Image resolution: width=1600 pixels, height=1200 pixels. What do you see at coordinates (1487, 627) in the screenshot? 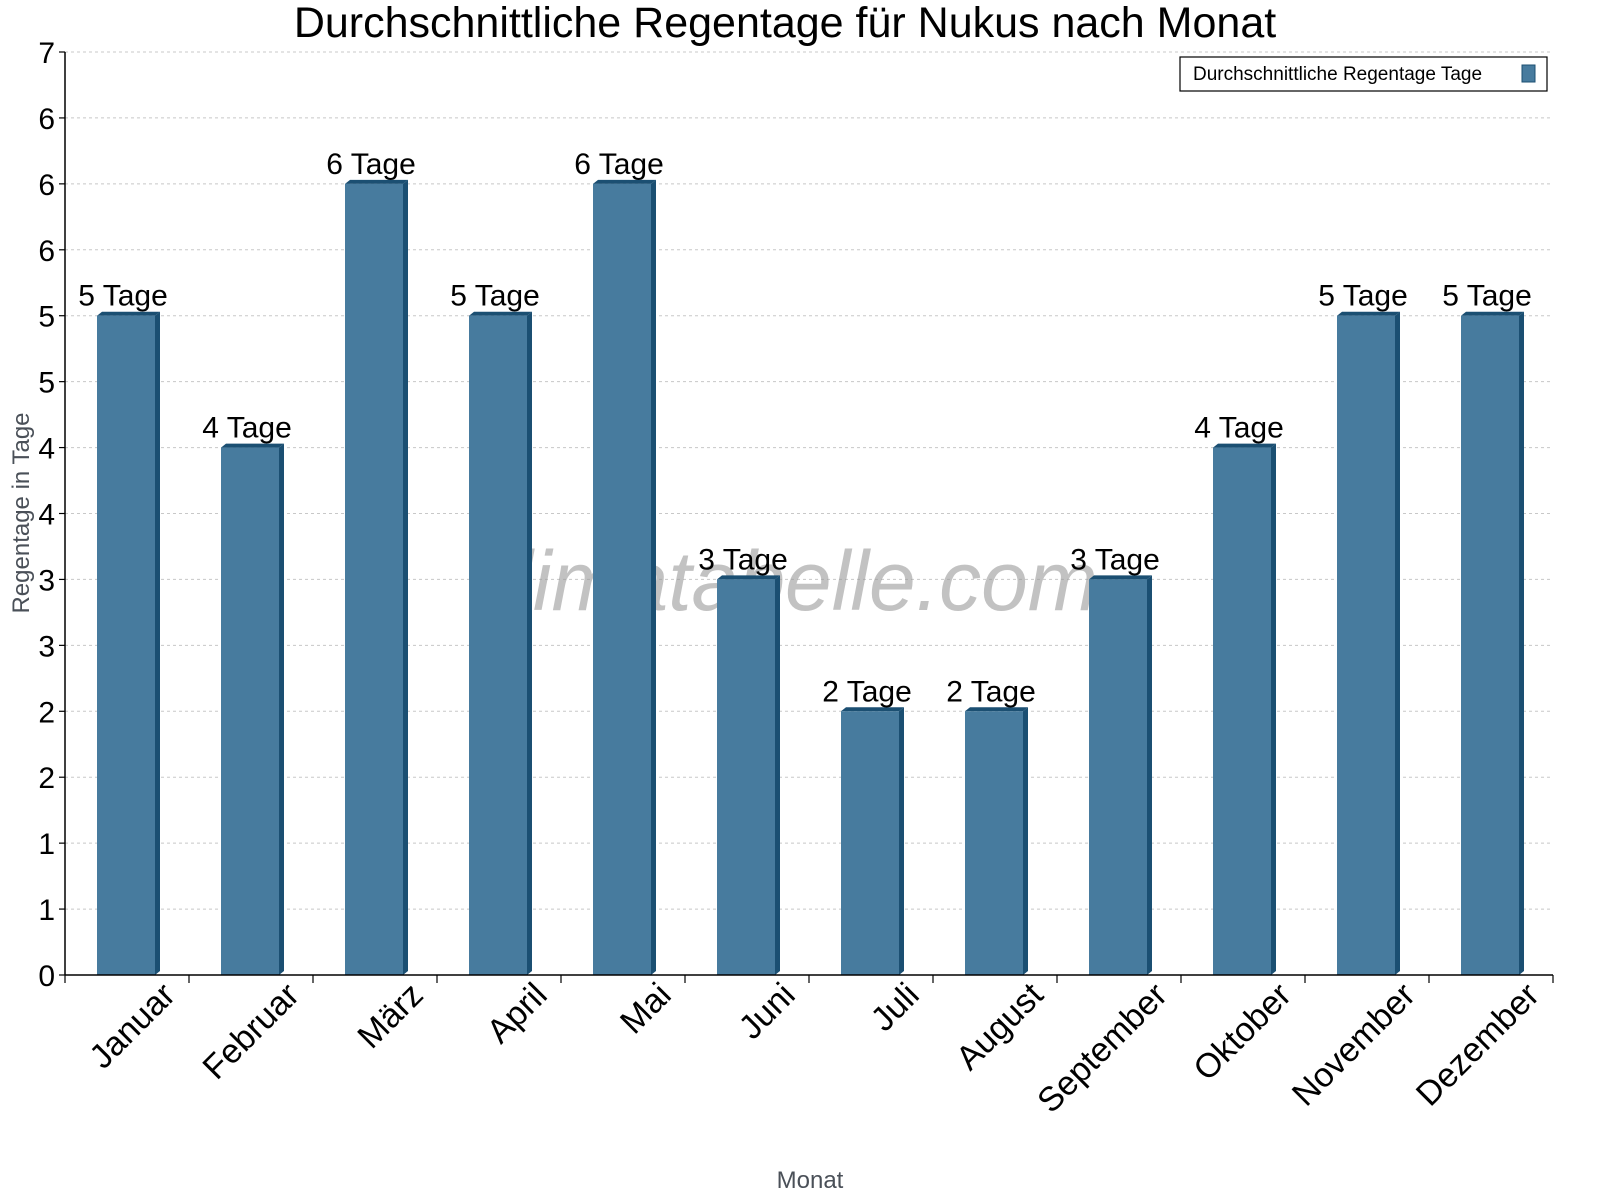
I see `bar-dezember: 5 Tage` at bounding box center [1487, 627].